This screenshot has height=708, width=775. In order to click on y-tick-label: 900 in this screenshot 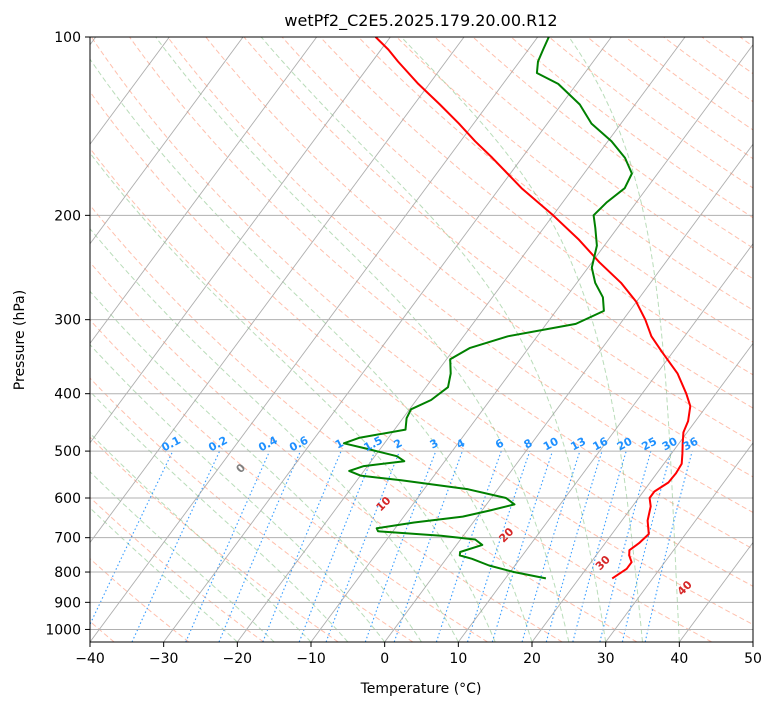, I will do `click(67, 603)`.